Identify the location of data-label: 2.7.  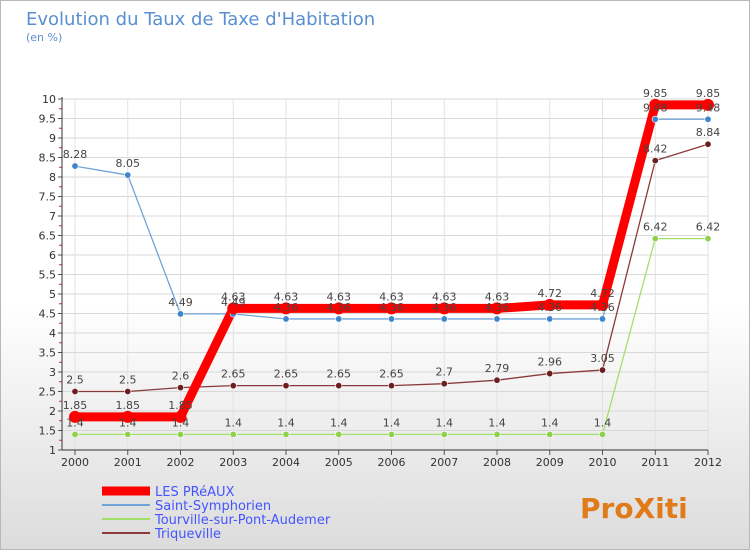
(445, 372).